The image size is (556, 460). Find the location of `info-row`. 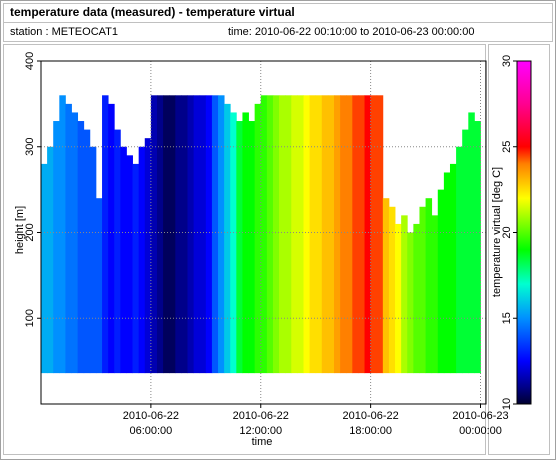

info-row is located at coordinates (278, 32).